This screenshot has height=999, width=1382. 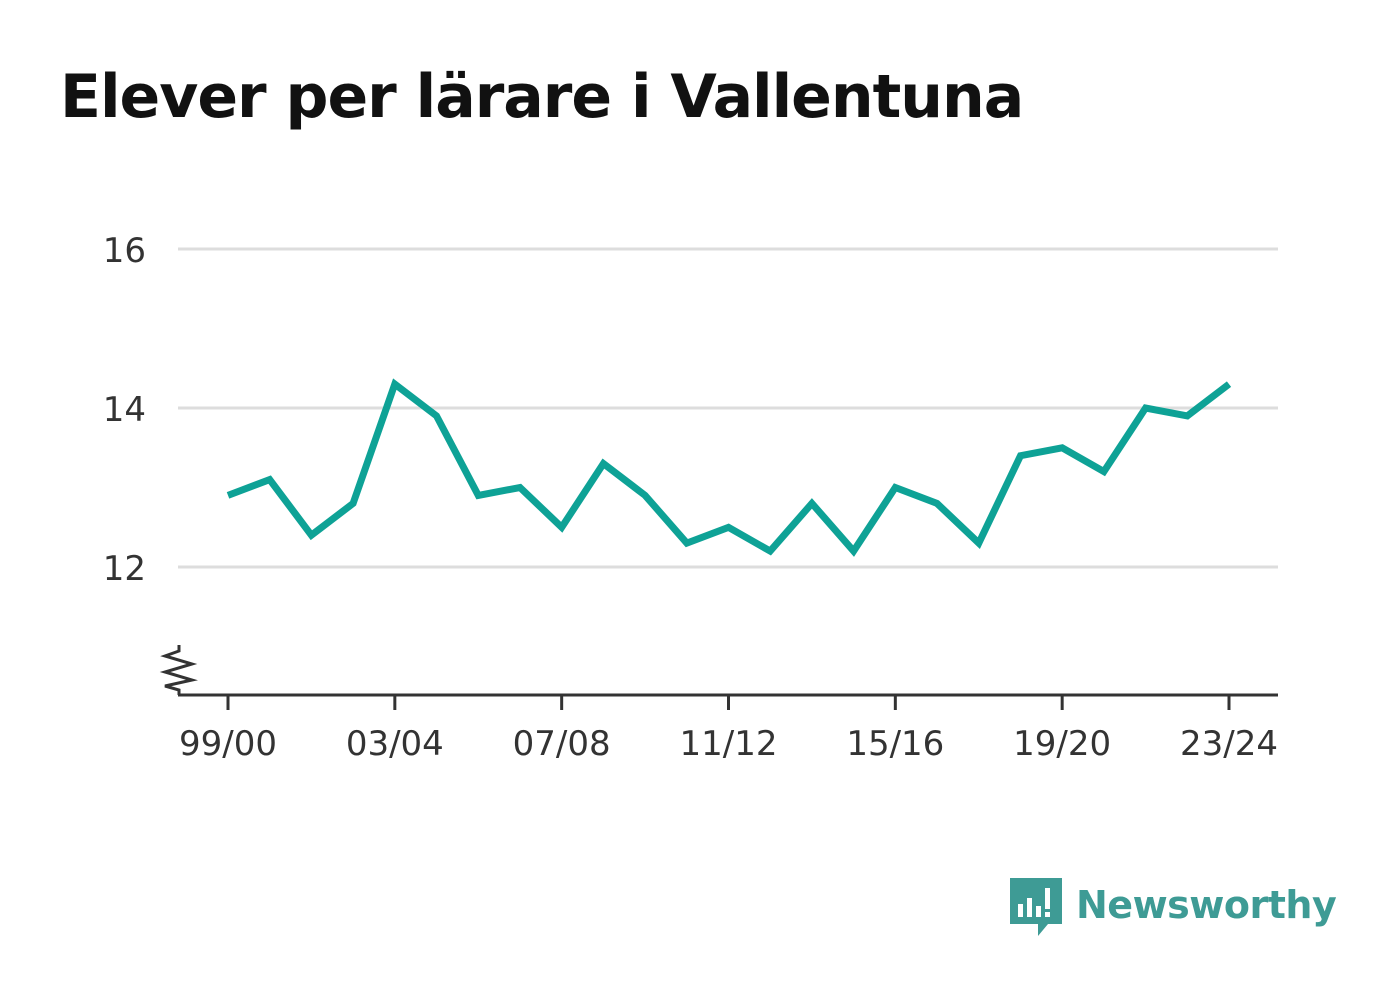 I want to click on newsworthy-brand: Newsworthy, so click(x=1173, y=909).